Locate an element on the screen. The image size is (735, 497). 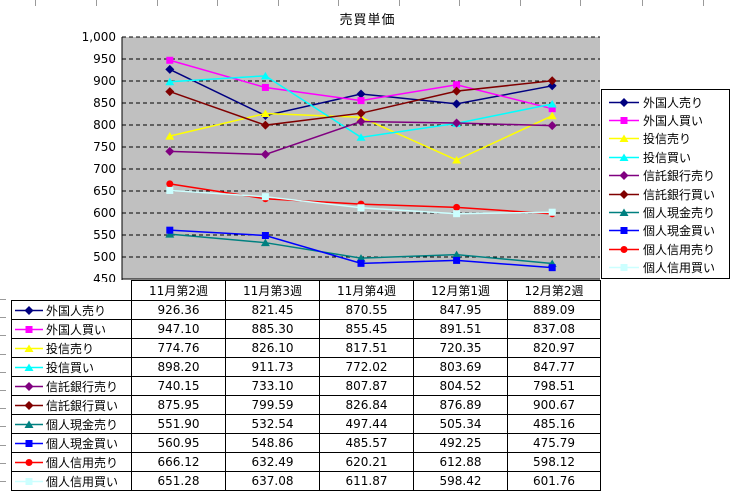
series-name: 投信売り is located at coordinates (70, 348).